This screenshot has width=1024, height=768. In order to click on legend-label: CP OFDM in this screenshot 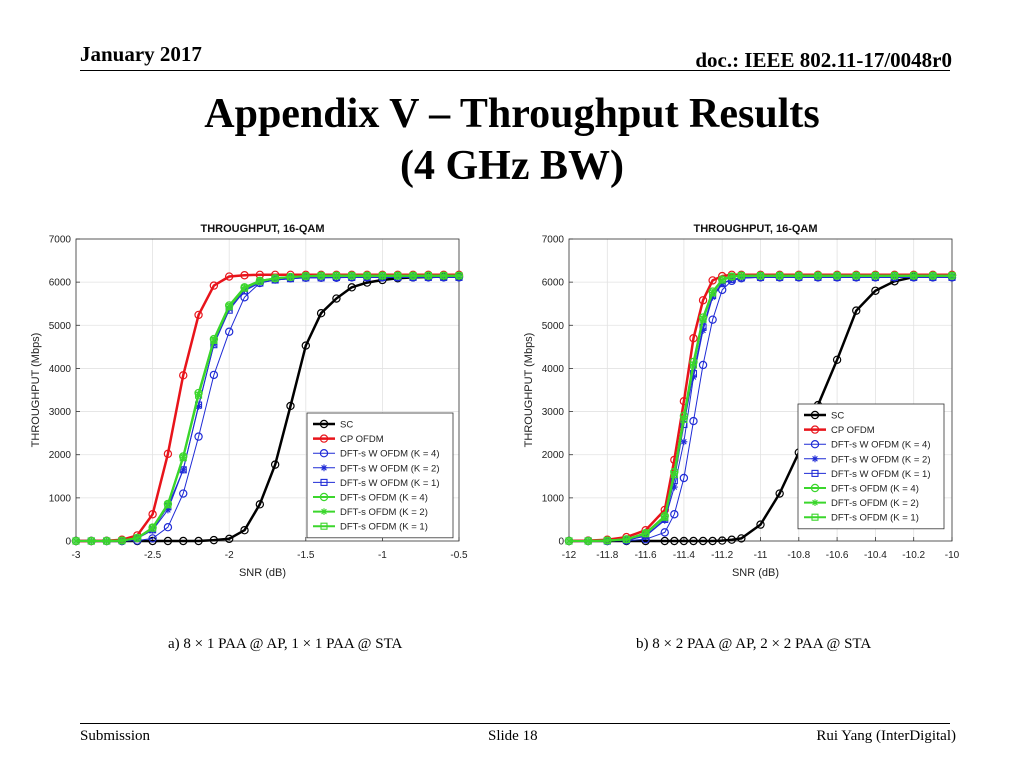, I will do `click(362, 439)`.